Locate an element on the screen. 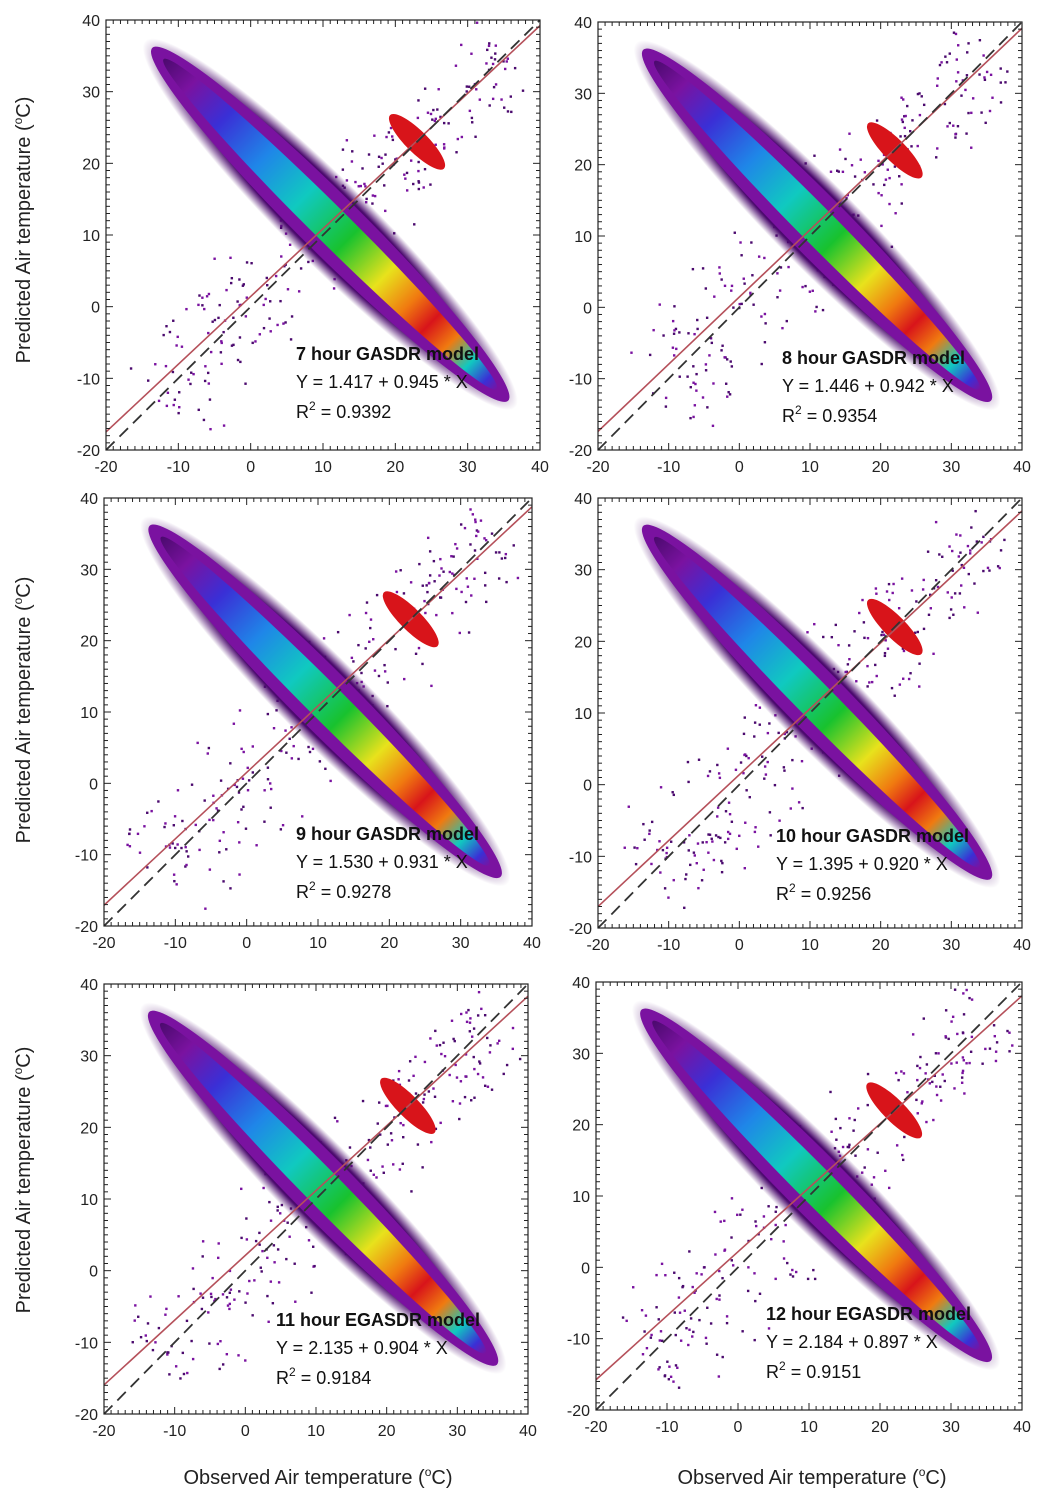 The image size is (1038, 1494). regression-equation: Y = 1.446 + 0.942 * X is located at coordinates (868, 386).